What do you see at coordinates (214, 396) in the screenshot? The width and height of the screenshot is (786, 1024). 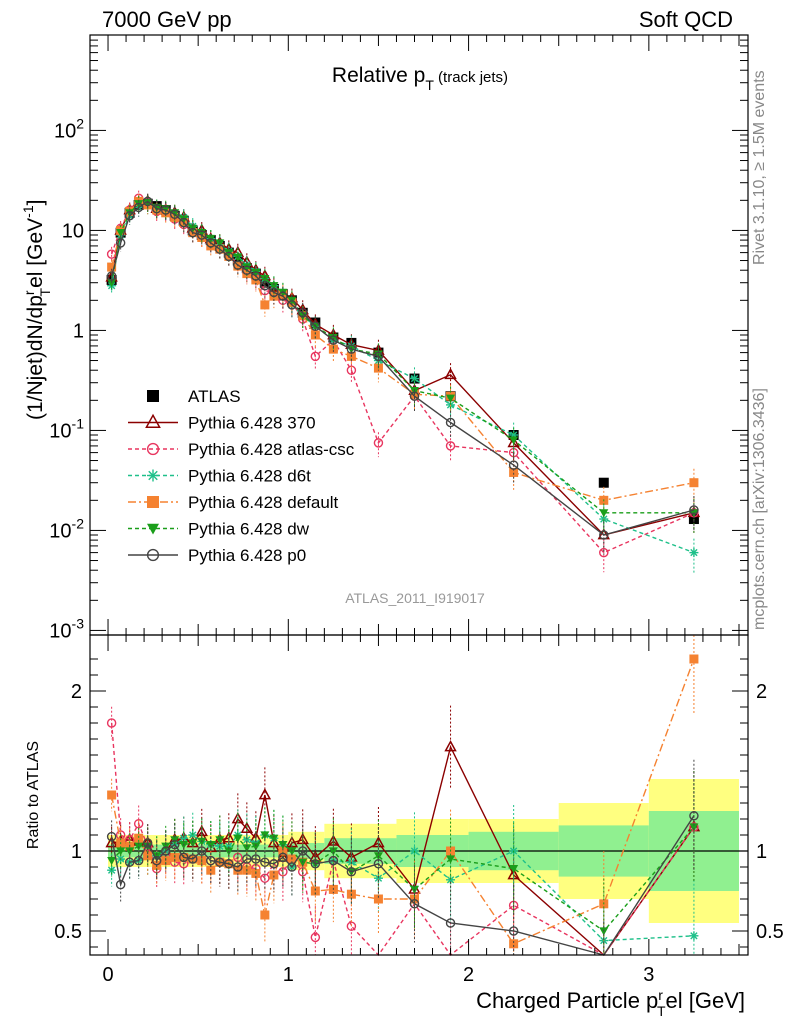 I see `legend-label: ATLAS` at bounding box center [214, 396].